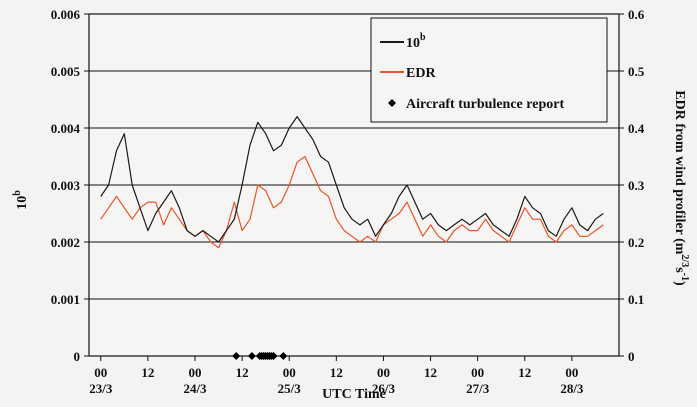 The height and width of the screenshot is (407, 697). I want to click on tick-label-x-top-0: 00, so click(100, 372).